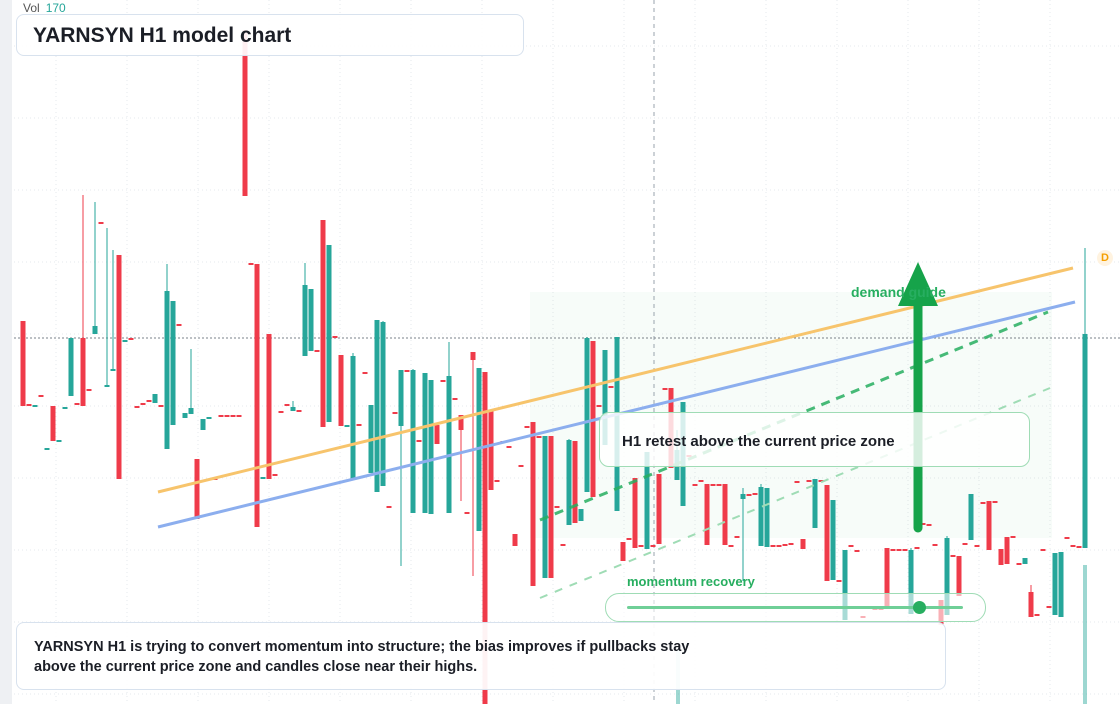 Image resolution: width=1120 pixels, height=704 pixels. Describe the element at coordinates (162, 35) in the screenshot. I see `chart-title: YARNSYN H1 model chart` at that location.